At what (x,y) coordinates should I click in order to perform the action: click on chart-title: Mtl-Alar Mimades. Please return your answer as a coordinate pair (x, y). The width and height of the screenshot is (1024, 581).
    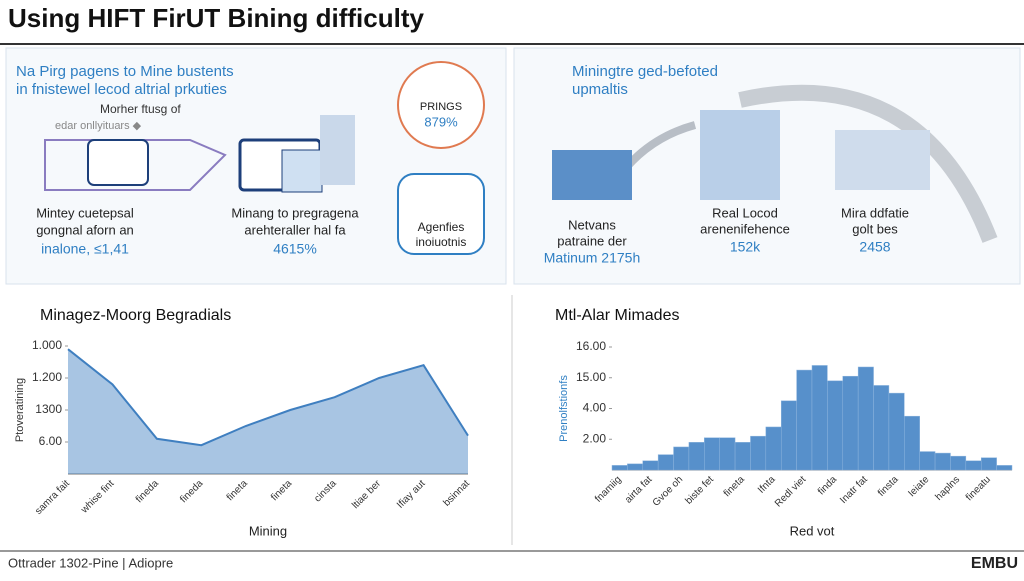
    Looking at the image, I should click on (617, 315).